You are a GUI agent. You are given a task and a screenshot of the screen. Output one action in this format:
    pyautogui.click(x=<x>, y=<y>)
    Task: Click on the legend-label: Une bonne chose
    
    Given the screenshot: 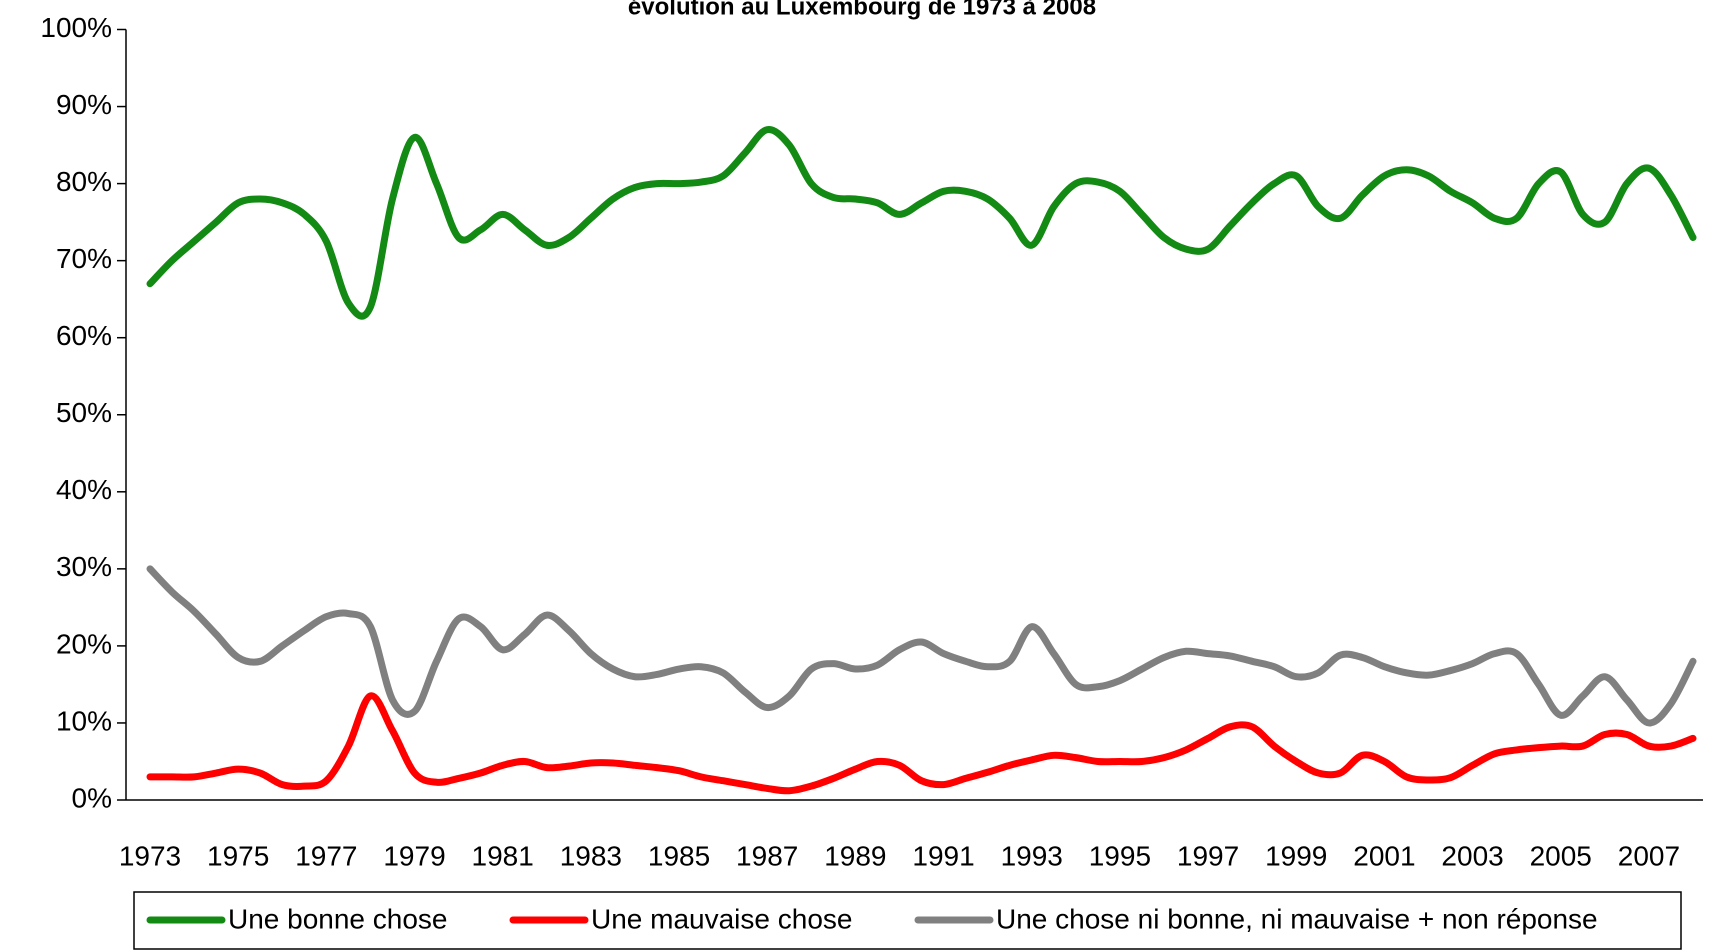 What is the action you would take?
    pyautogui.click(x=338, y=918)
    